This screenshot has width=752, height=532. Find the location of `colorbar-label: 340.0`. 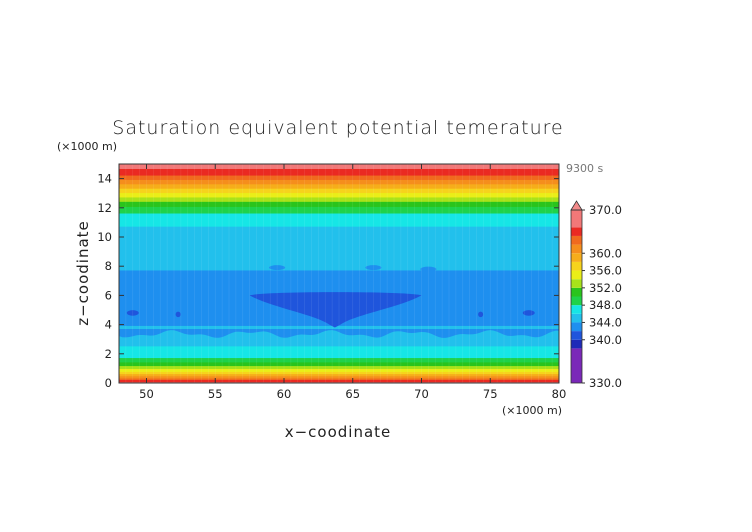

colorbar-label: 340.0 is located at coordinates (605, 340).